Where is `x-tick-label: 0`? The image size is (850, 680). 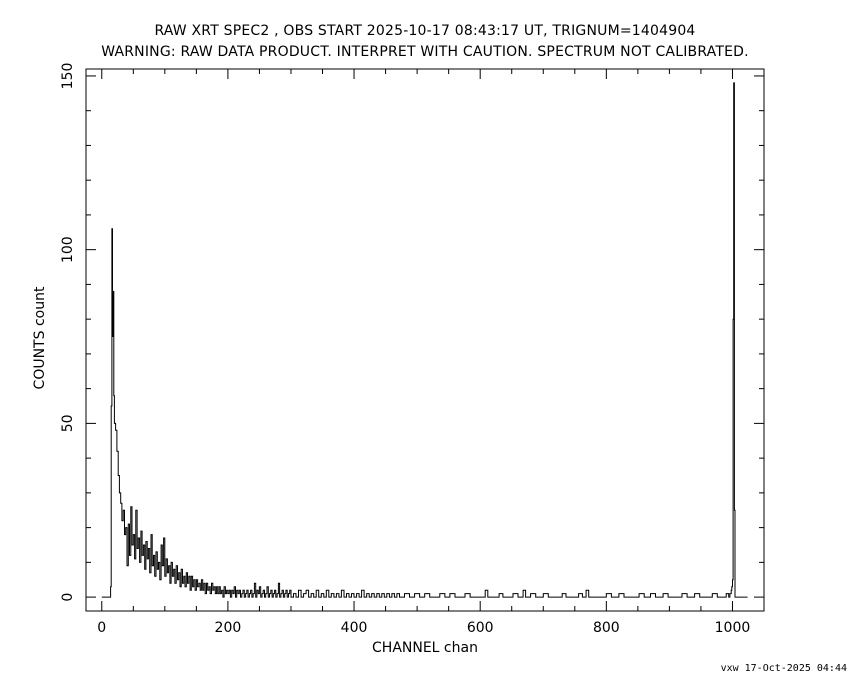
x-tick-label: 0 is located at coordinates (101, 628).